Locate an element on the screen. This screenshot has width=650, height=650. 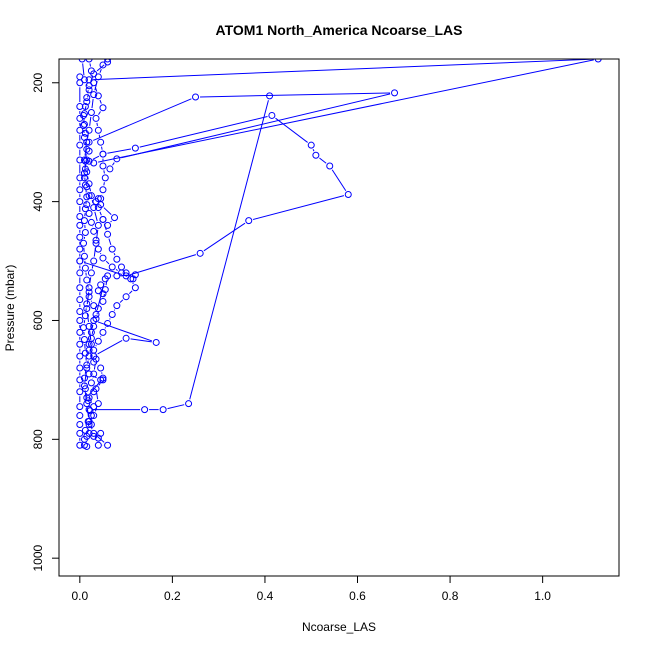
y-tick-label: 1000 is located at coordinates (38, 558).